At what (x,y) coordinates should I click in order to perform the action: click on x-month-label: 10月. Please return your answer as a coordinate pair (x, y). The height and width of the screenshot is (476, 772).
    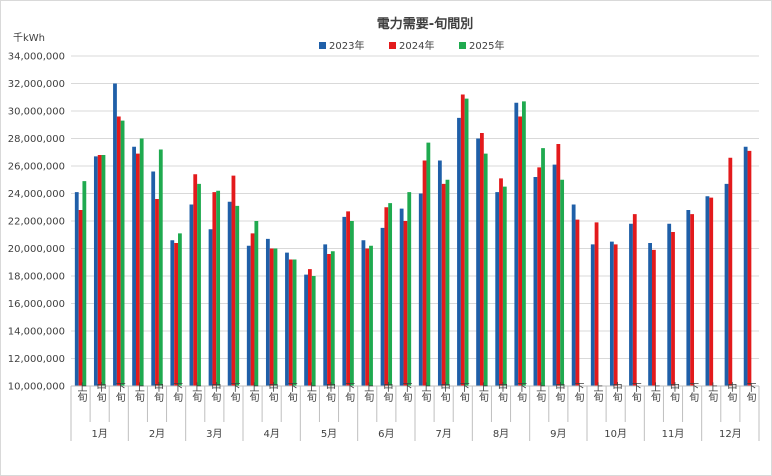
    Looking at the image, I should click on (615, 434).